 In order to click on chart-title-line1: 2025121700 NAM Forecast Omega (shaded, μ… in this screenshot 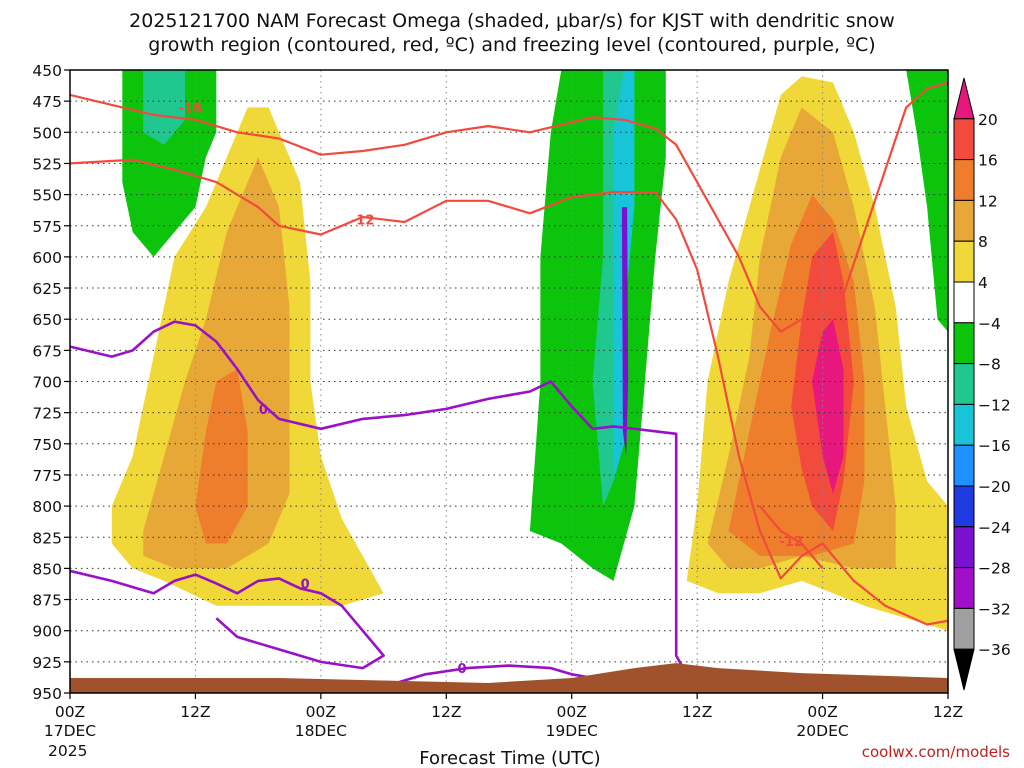, I will do `click(512, 21)`.